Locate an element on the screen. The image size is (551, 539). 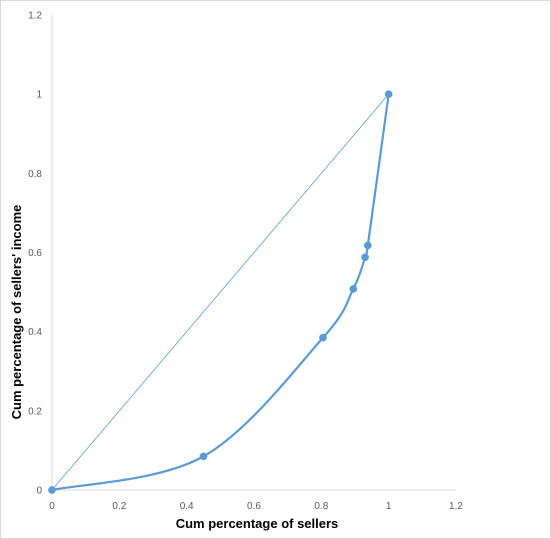
x-tick-label: 0.6 is located at coordinates (254, 506).